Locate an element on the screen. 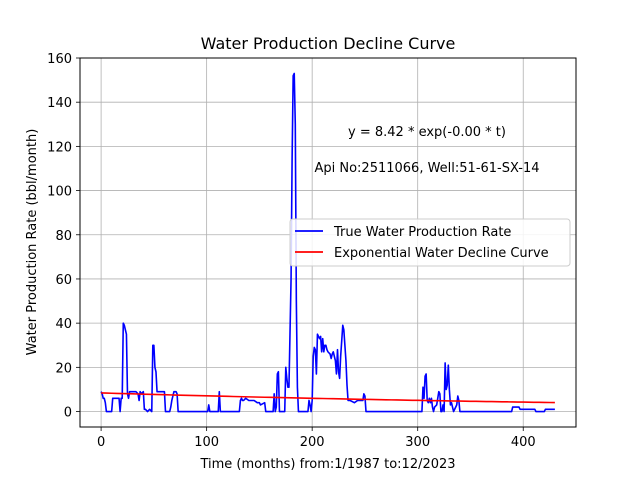 This screenshot has height=480, width=640. equation-annotation: y = 8.42 * exp(-0.00 * t) is located at coordinates (427, 132).